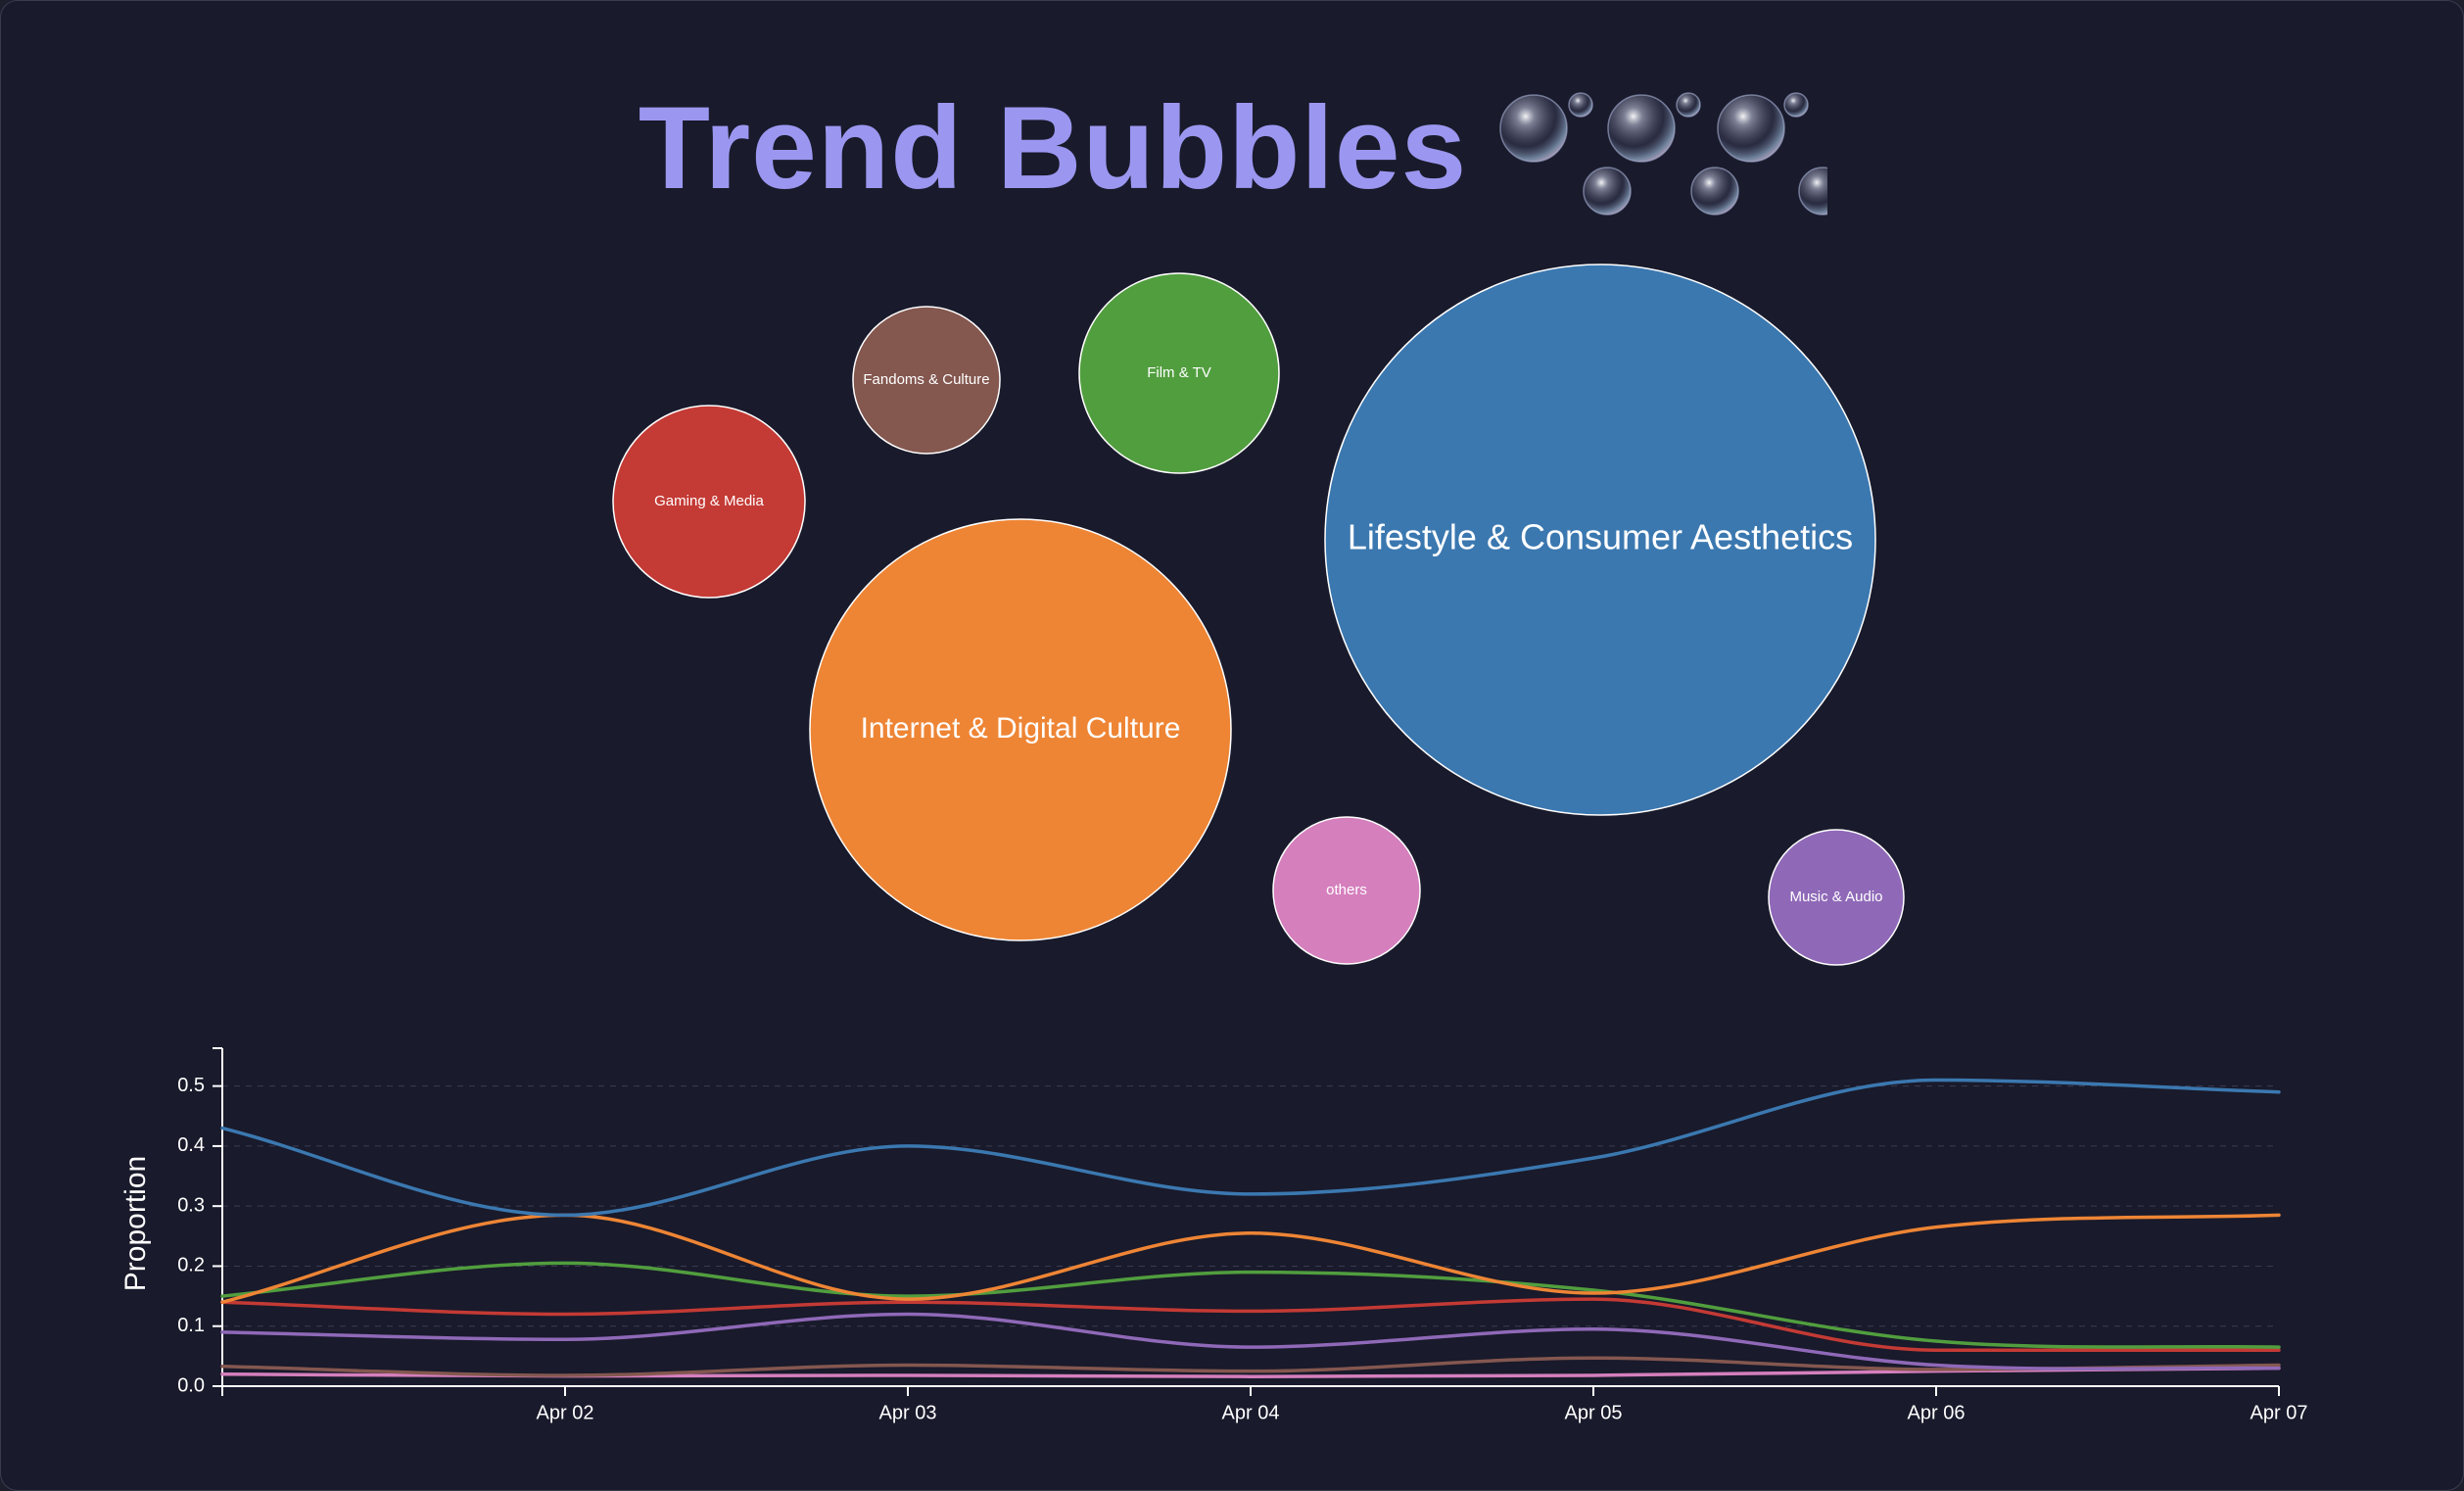 The height and width of the screenshot is (1491, 2464). Describe the element at coordinates (1053, 148) in the screenshot. I see `page-title: Trend Bubbles` at that location.